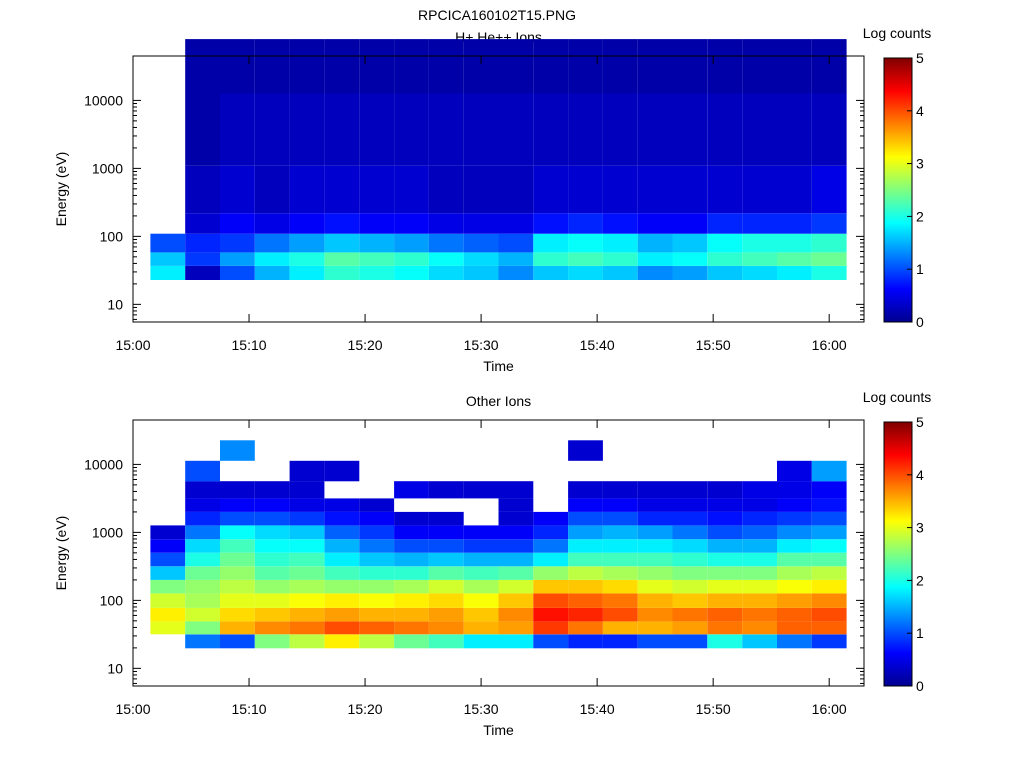  I want to click on x-tick-label: 15:50, so click(713, 345).